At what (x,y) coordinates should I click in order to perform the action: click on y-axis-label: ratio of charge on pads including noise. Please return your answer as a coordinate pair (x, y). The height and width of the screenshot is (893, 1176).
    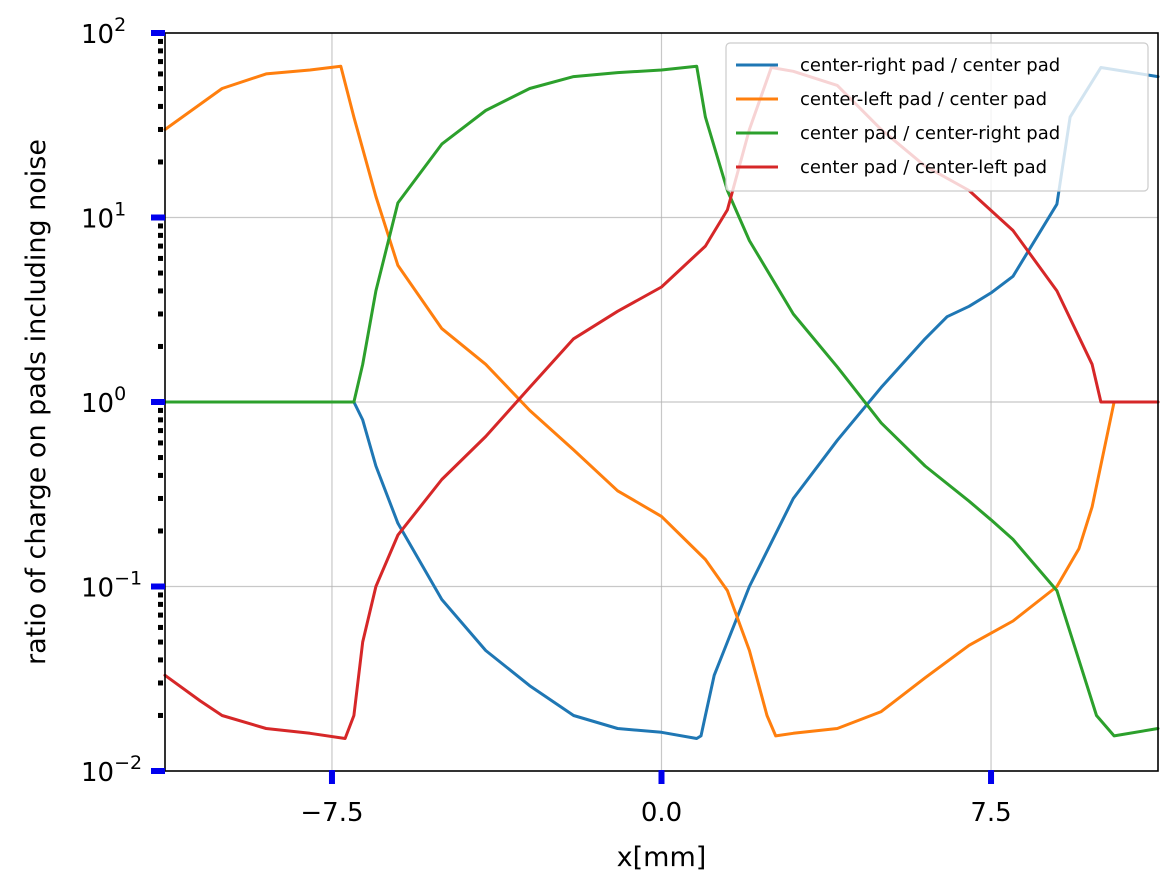
    Looking at the image, I should click on (36, 402).